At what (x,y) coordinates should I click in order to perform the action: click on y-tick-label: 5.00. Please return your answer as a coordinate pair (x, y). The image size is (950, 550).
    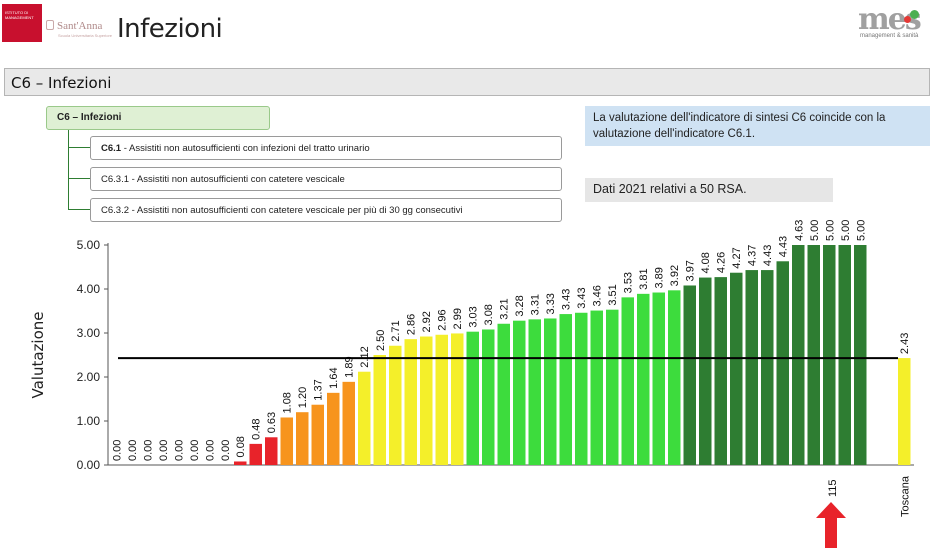
    Looking at the image, I should click on (89, 245).